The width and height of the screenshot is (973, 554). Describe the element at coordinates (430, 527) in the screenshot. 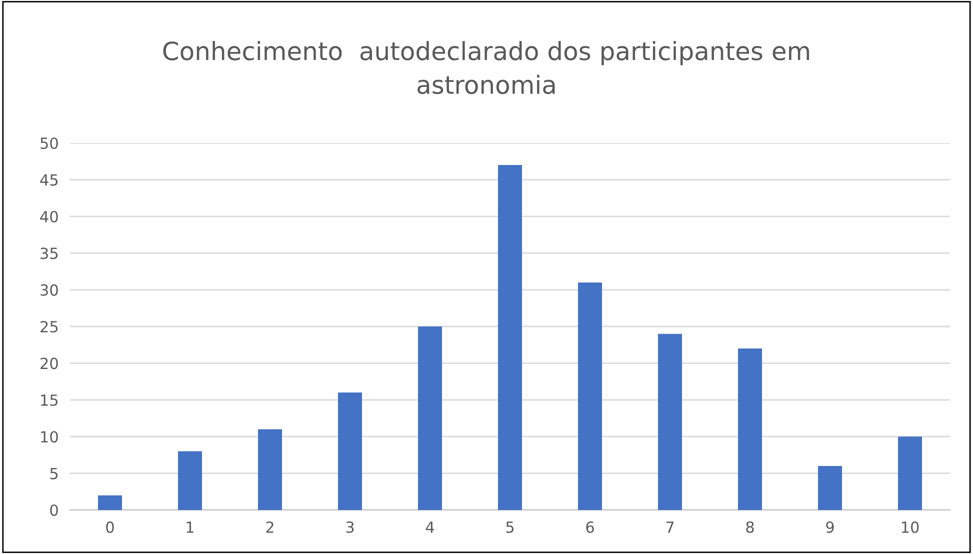

I see `x-tick-label: 4` at that location.